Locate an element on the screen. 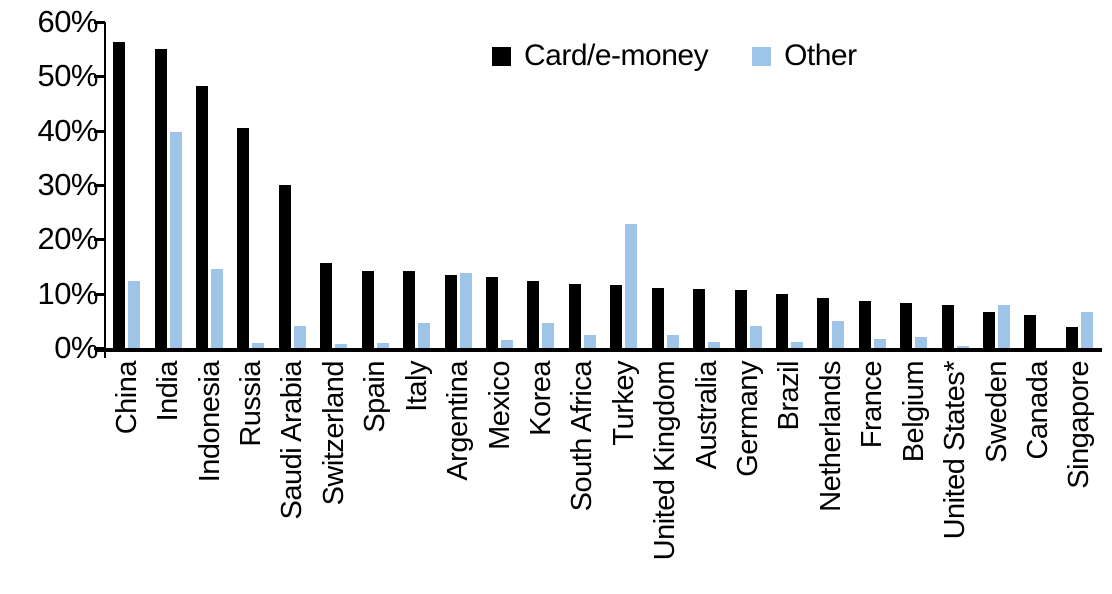  y-tick-label: 0% is located at coordinates (76, 347).